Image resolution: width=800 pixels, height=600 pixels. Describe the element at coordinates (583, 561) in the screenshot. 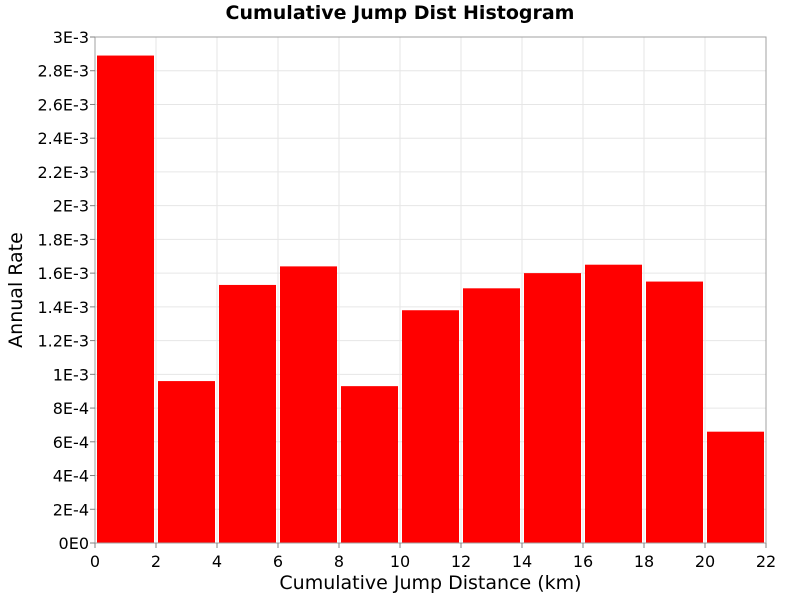

I see `x-tick-label: 16` at that location.